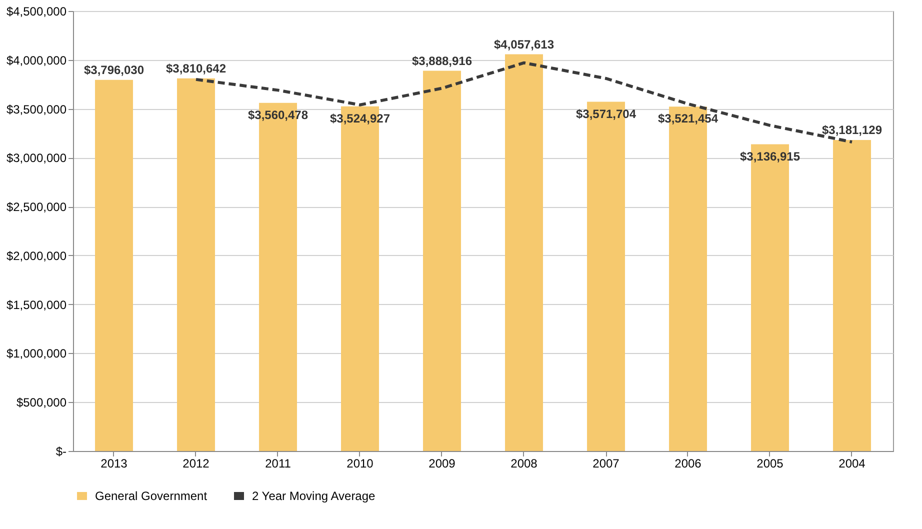 The width and height of the screenshot is (922, 529). What do you see at coordinates (278, 463) in the screenshot?
I see `x-tick-label: 2011` at bounding box center [278, 463].